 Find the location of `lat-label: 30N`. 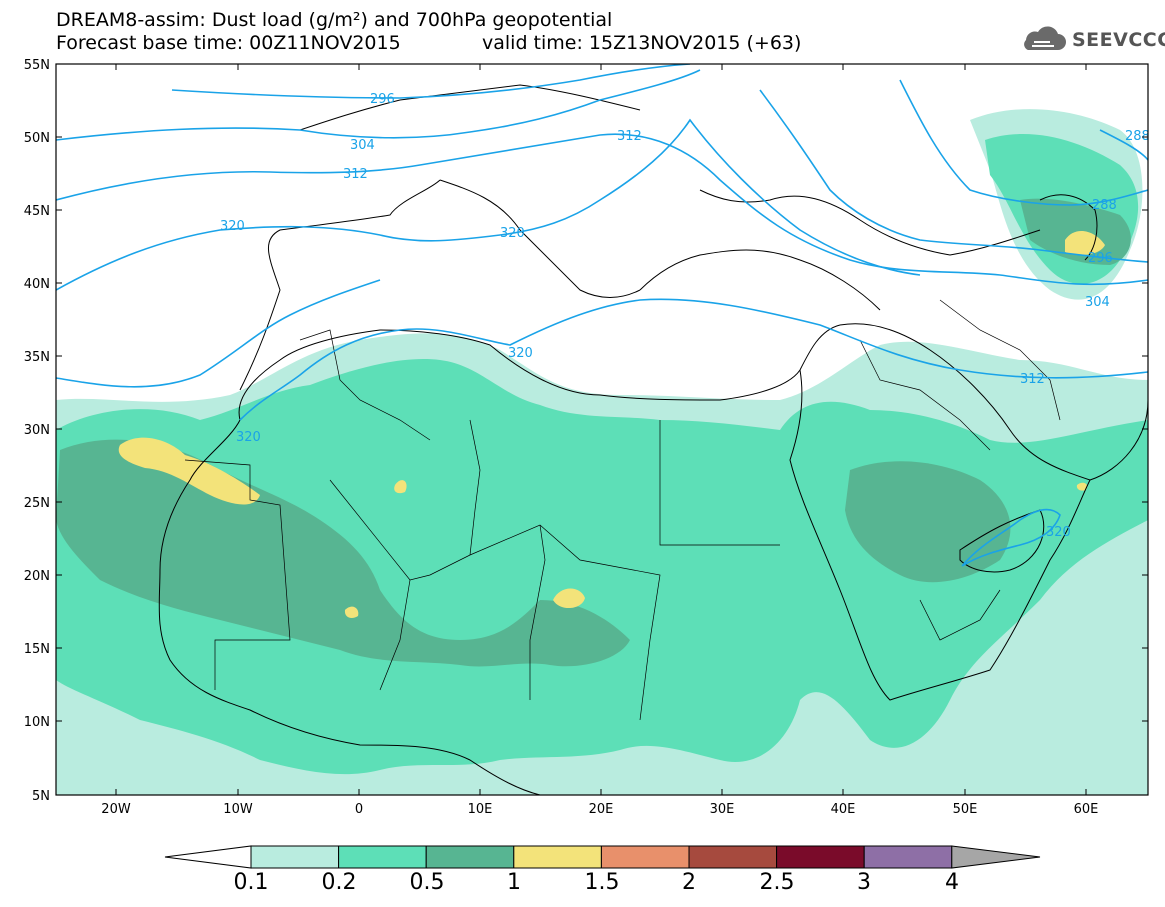

lat-label: 30N is located at coordinates (37, 430).